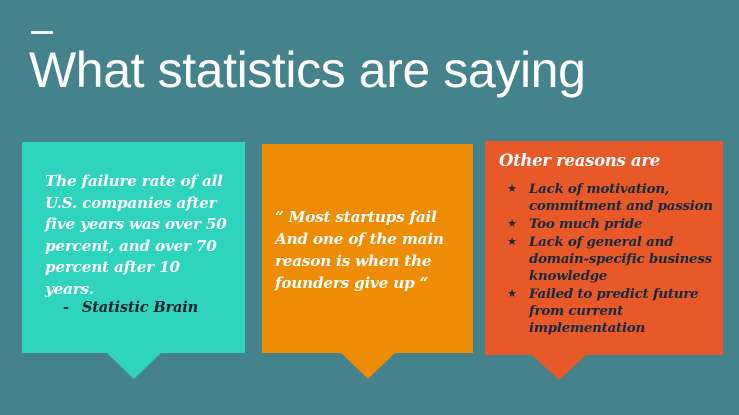 The width and height of the screenshot is (739, 415). I want to click on attribution-dash: -, so click(66, 307).